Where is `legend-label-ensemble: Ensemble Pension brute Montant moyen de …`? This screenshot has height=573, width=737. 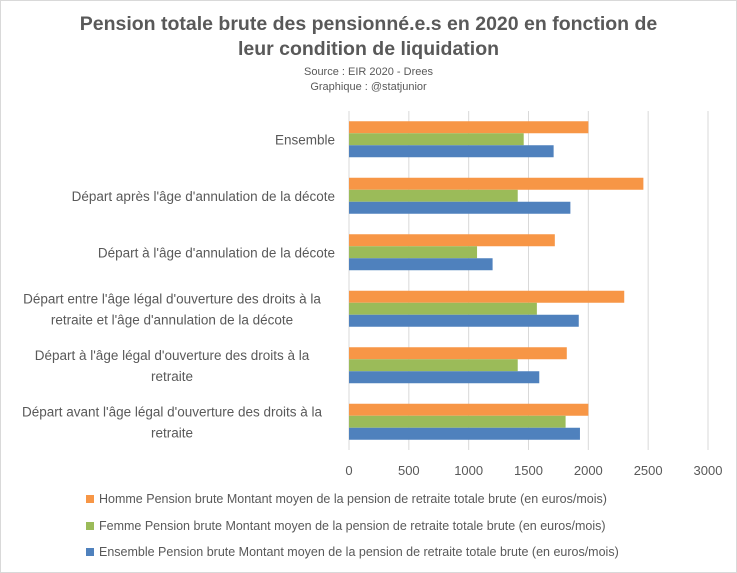 legend-label-ensemble: Ensemble Pension brute Montant moyen de … is located at coordinates (359, 552).